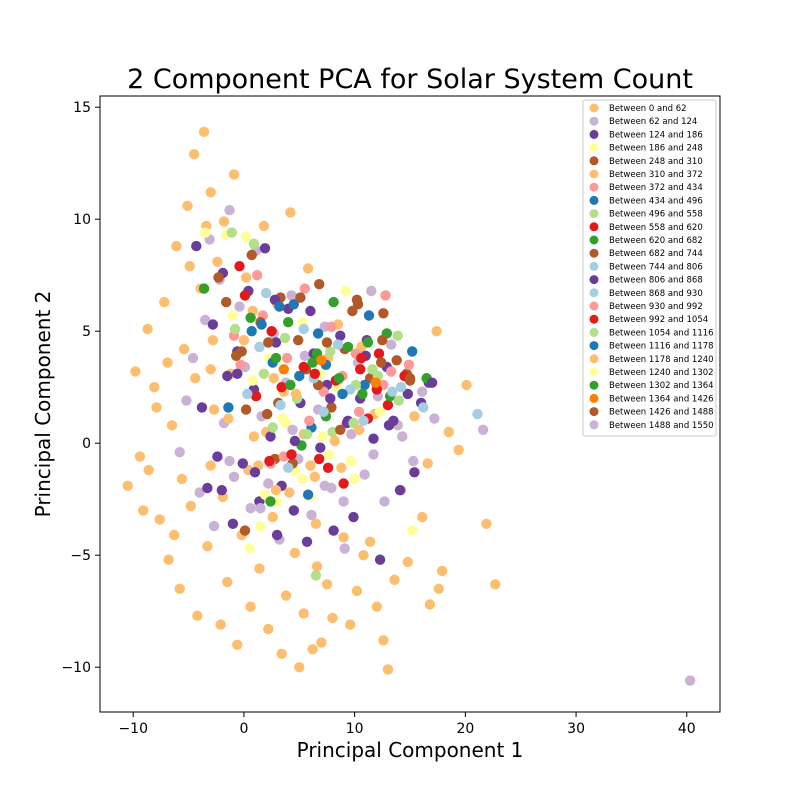 This screenshot has height=800, width=800. I want to click on y-tick-label: 15, so click(82, 108).